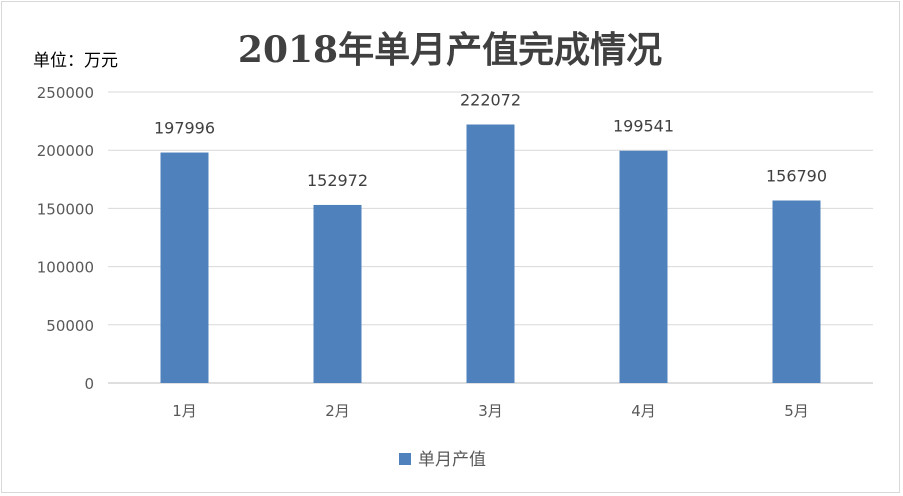 The image size is (903, 496). What do you see at coordinates (337, 180) in the screenshot?
I see `data-label: 152972` at bounding box center [337, 180].